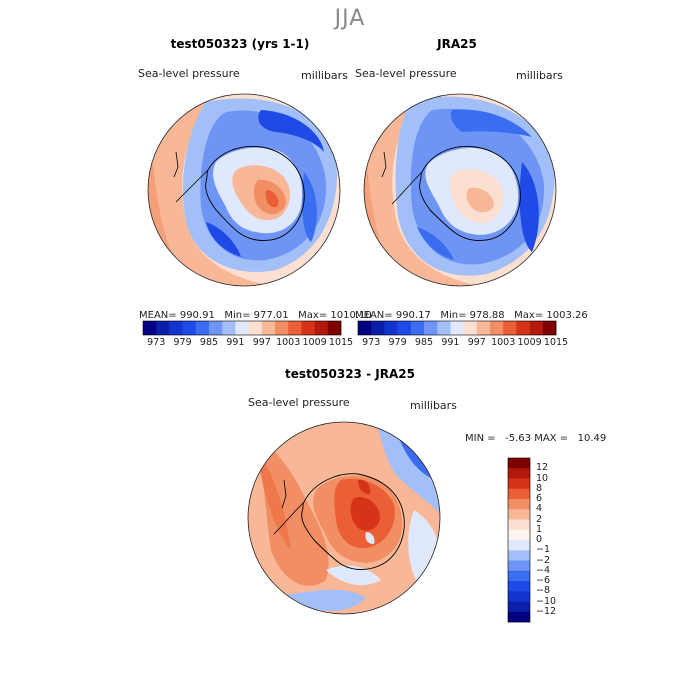 Image resolution: width=700 pixels, height=700 pixels. Describe the element at coordinates (344, 518) in the screenshot. I see `diff-polar-map` at that location.